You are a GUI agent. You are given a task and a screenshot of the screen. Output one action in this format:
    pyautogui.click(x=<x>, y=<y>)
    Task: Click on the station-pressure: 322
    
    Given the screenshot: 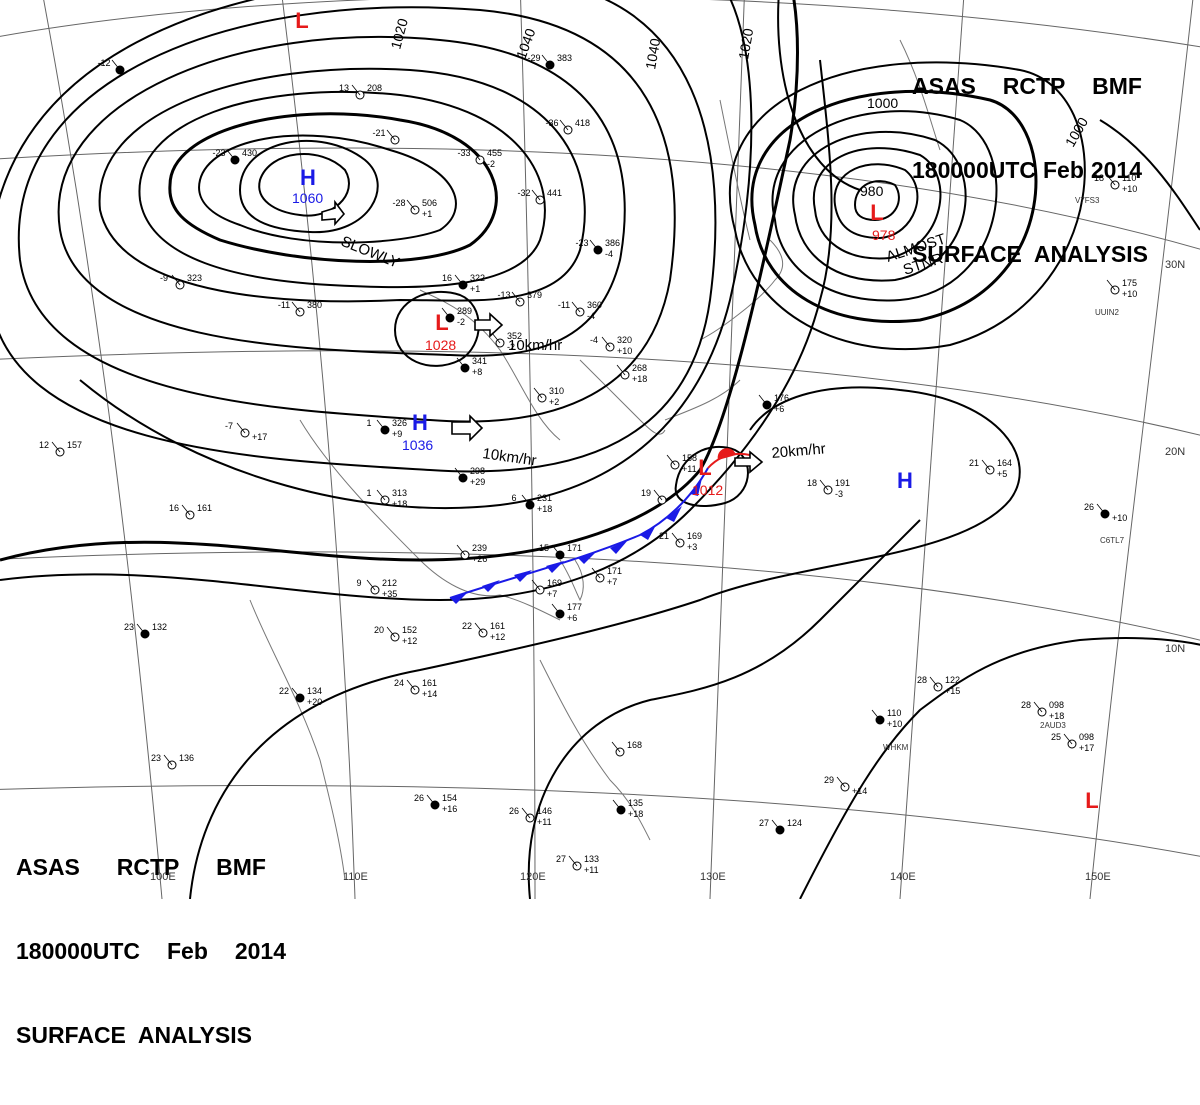 What is the action you would take?
    pyautogui.click(x=477, y=278)
    